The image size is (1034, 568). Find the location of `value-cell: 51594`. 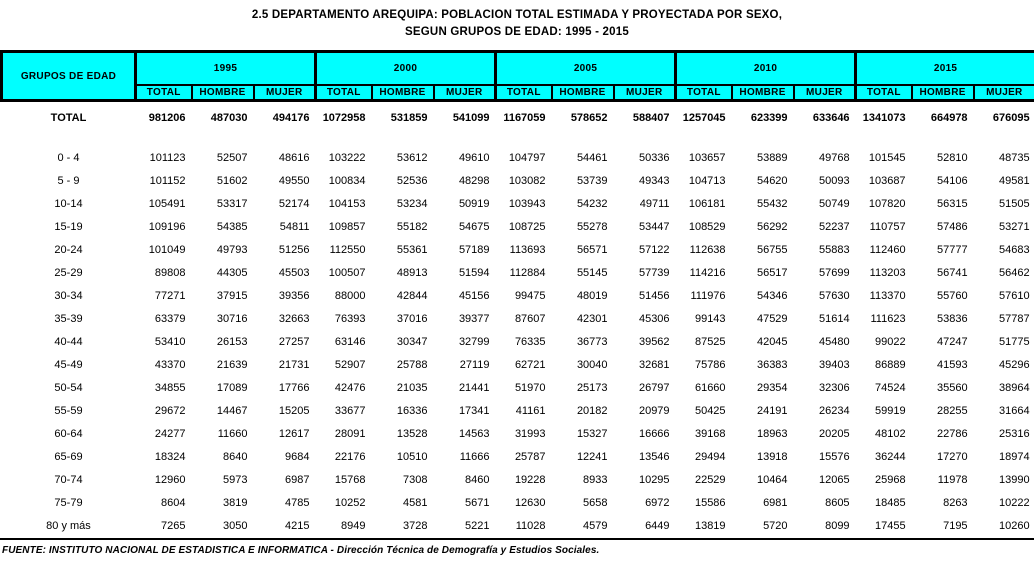

value-cell: 51594 is located at coordinates (474, 273).